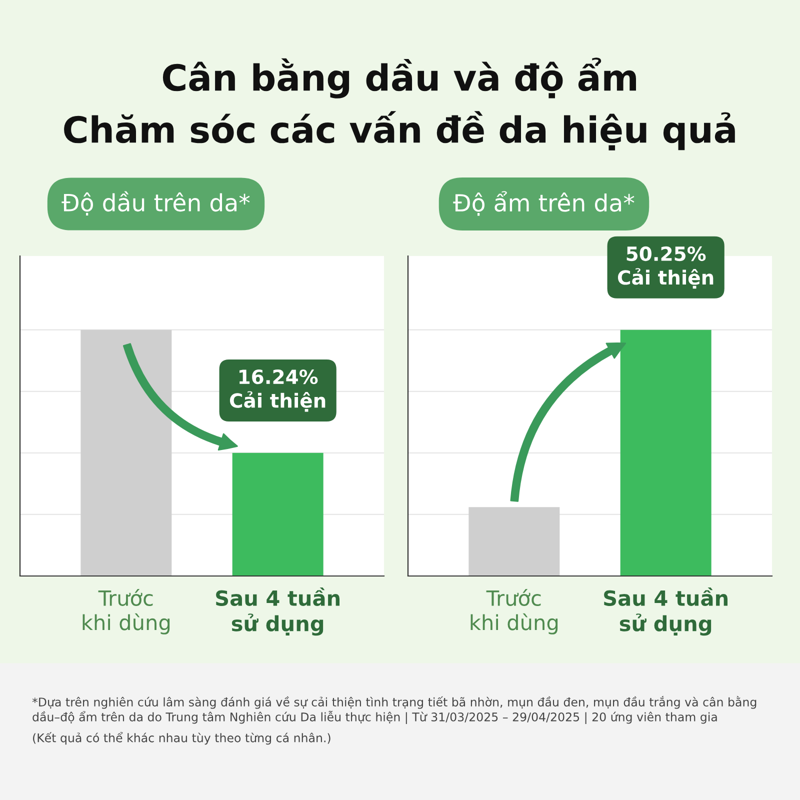 This screenshot has height=800, width=800. What do you see at coordinates (181, 738) in the screenshot?
I see `text: (Kết quả có thể khác nhau tùy theo từng cá nhân.)` at bounding box center [181, 738].